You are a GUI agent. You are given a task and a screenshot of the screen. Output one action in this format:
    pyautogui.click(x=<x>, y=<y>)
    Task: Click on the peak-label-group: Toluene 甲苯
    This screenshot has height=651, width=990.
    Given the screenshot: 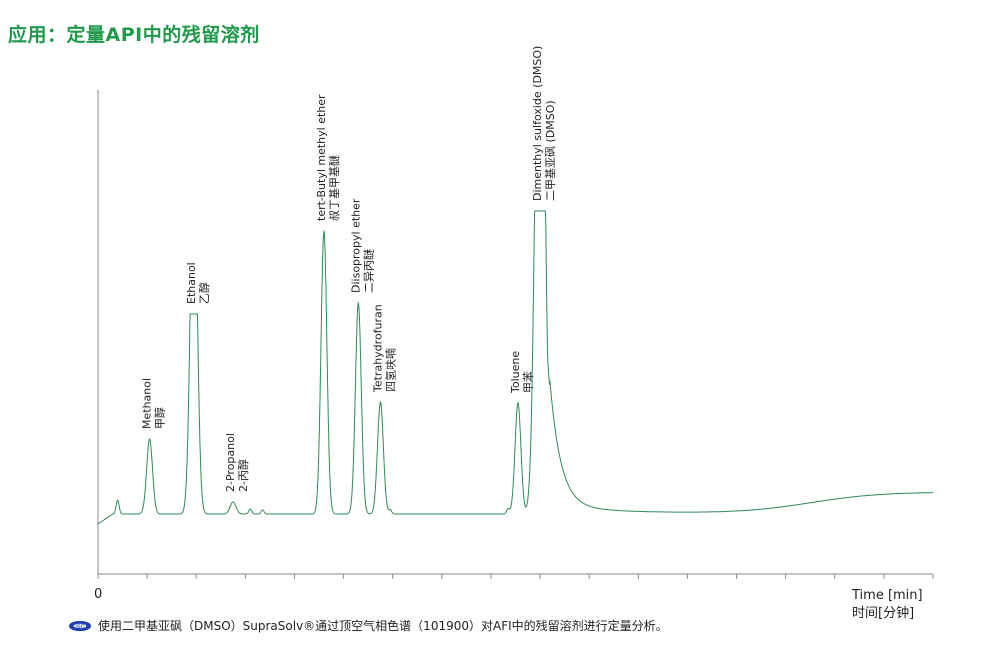 What is the action you would take?
    pyautogui.click(x=522, y=372)
    